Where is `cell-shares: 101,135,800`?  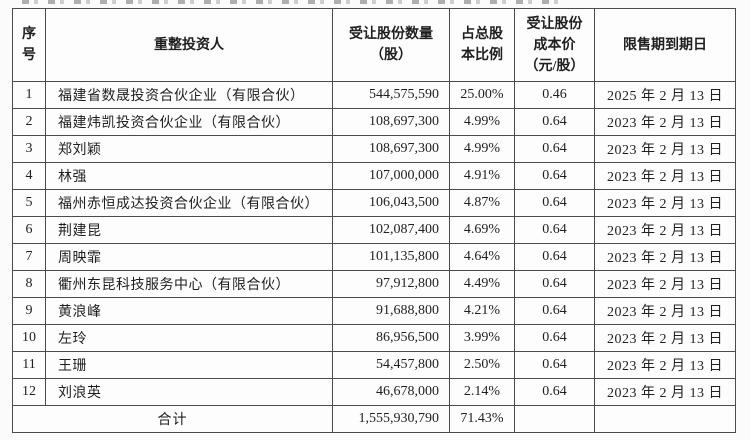
cell-shares: 101,135,800 is located at coordinates (391, 257).